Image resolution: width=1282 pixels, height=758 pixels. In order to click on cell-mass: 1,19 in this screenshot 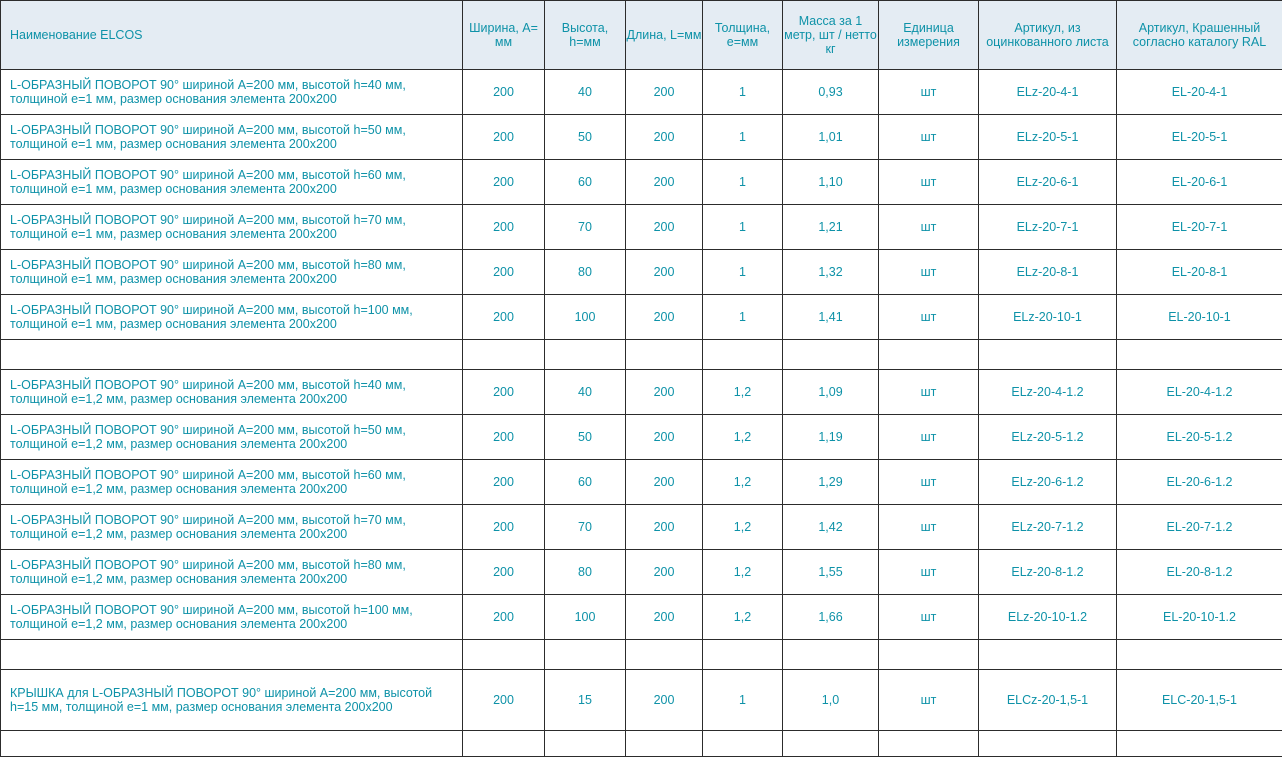, I will do `click(830, 437)`.